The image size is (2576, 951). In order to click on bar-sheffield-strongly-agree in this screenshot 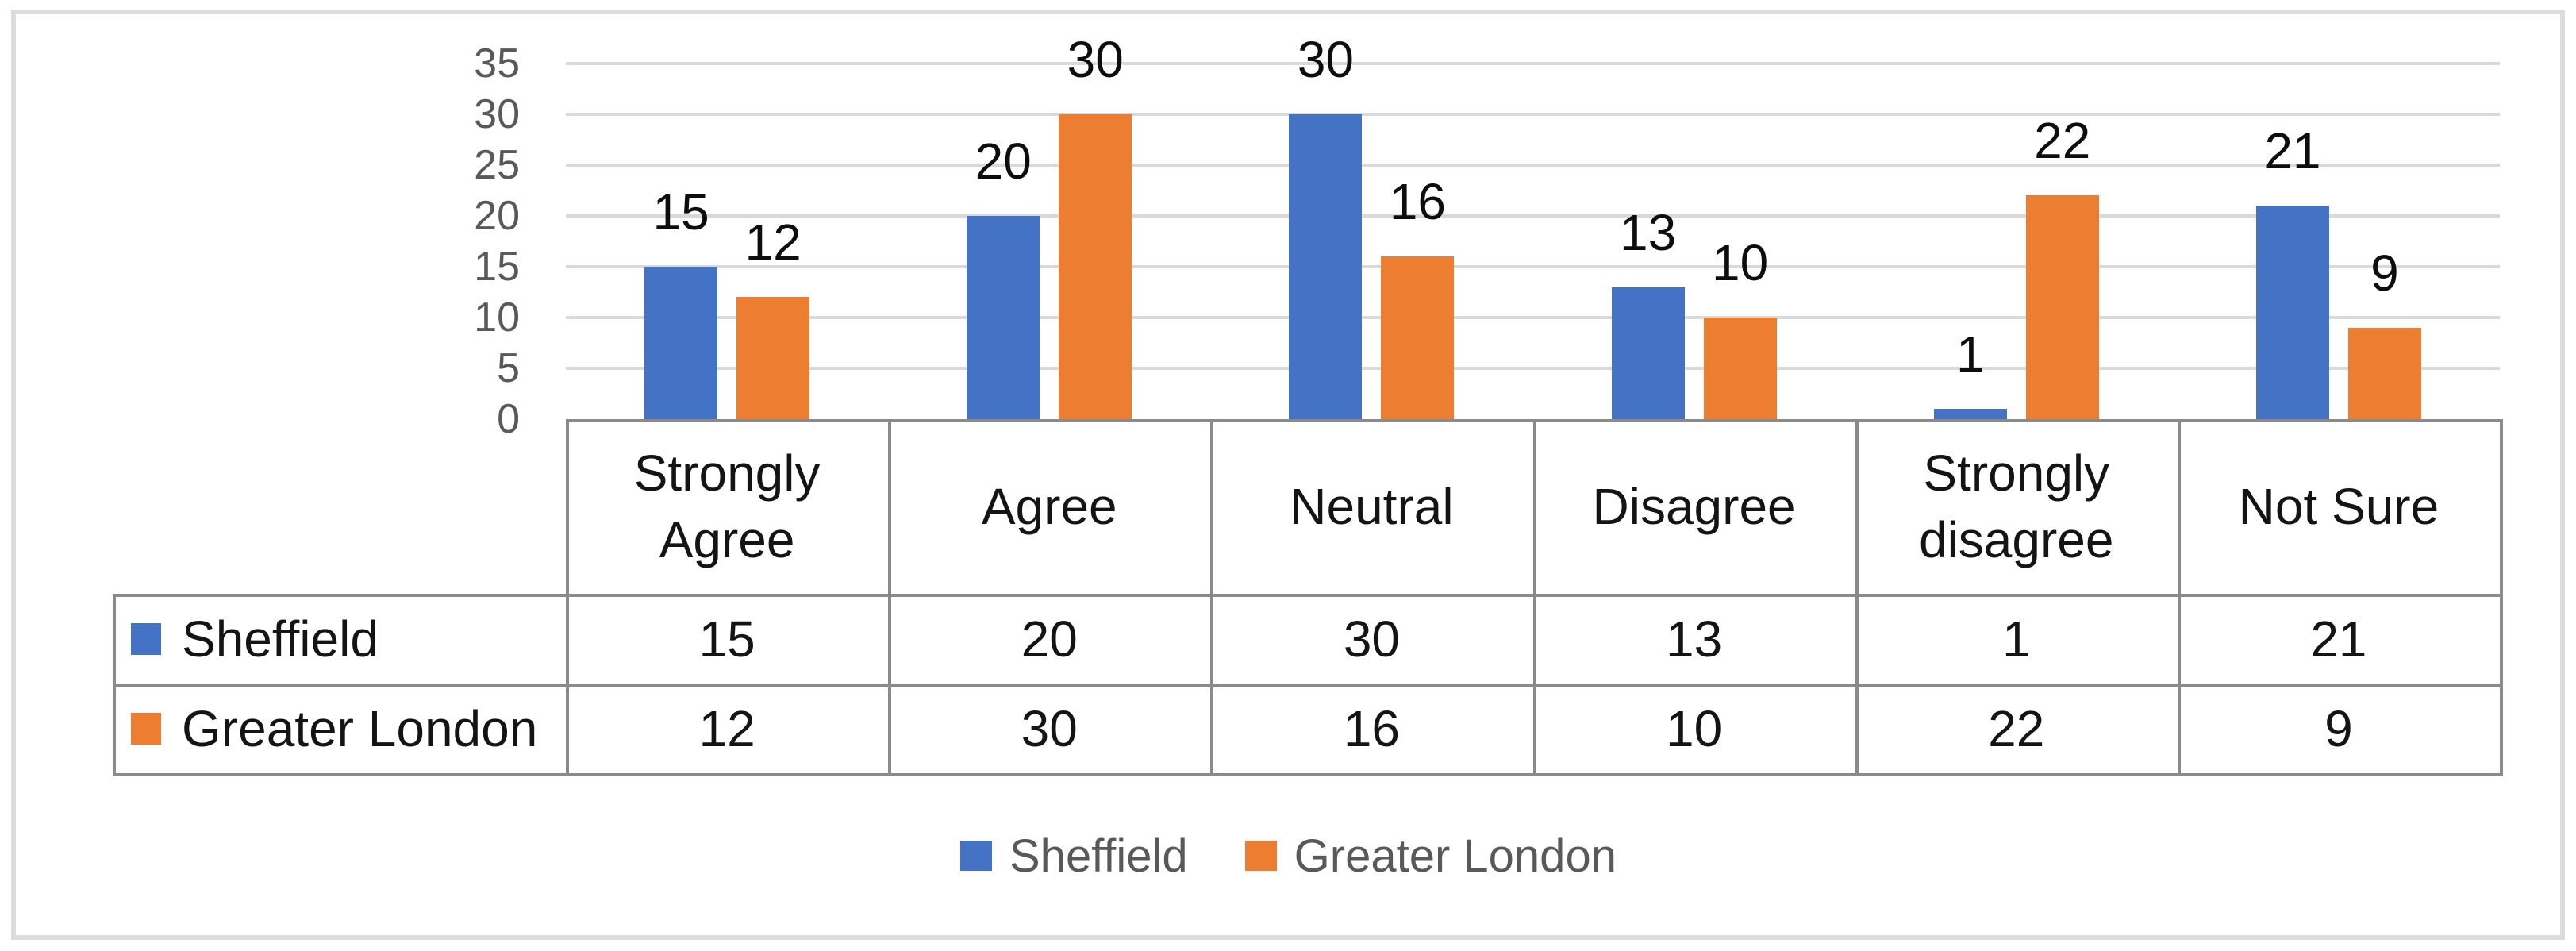, I will do `click(681, 343)`.